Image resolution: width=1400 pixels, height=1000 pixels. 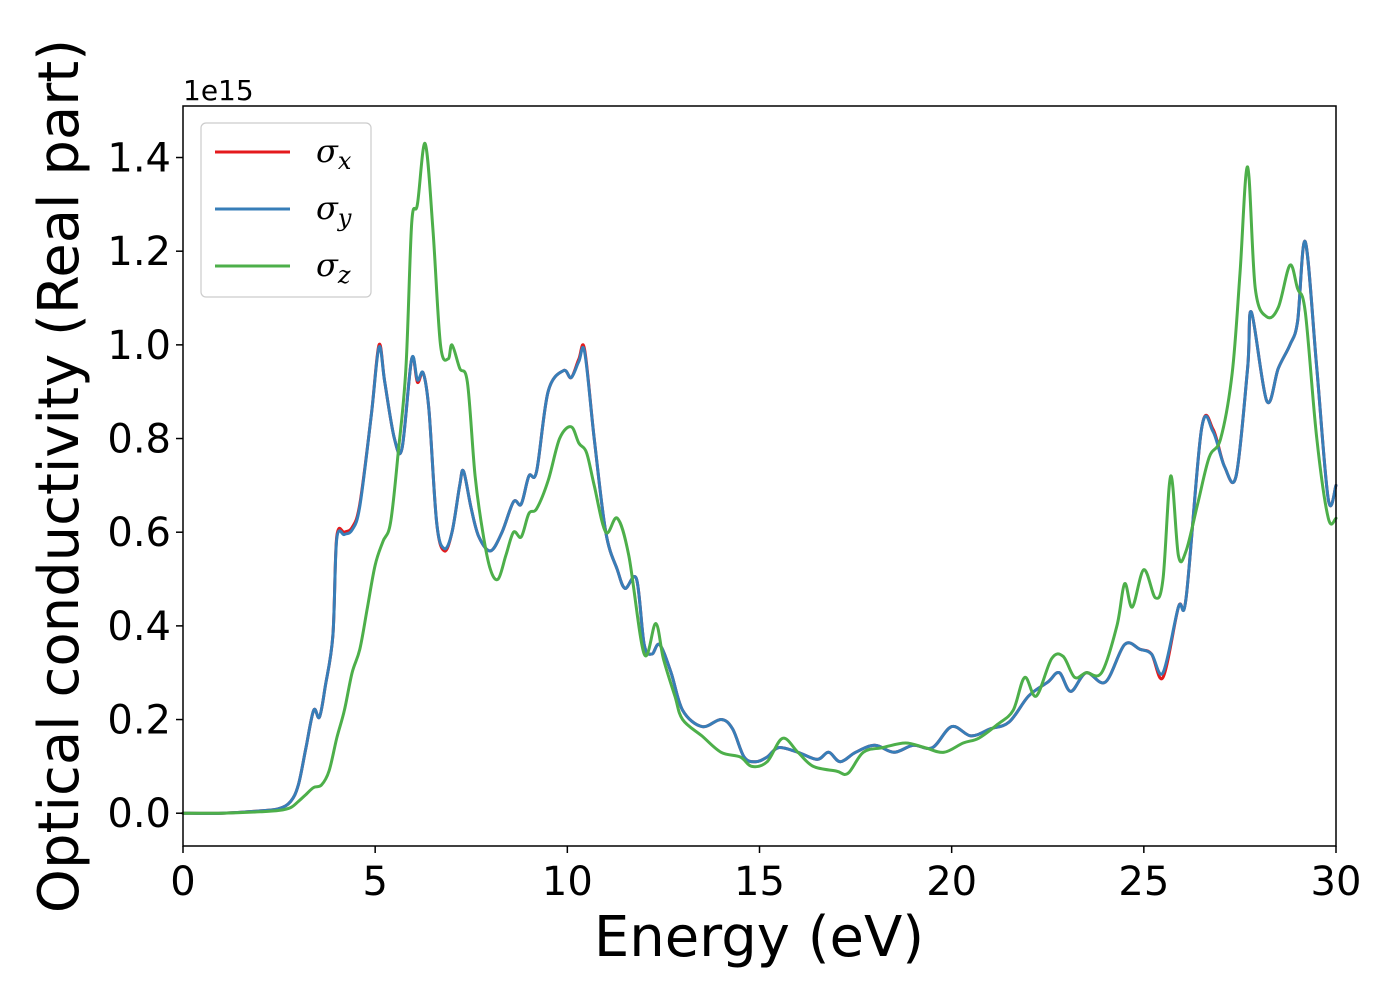 What do you see at coordinates (951, 882) in the screenshot?
I see `x-tick-label: 20` at bounding box center [951, 882].